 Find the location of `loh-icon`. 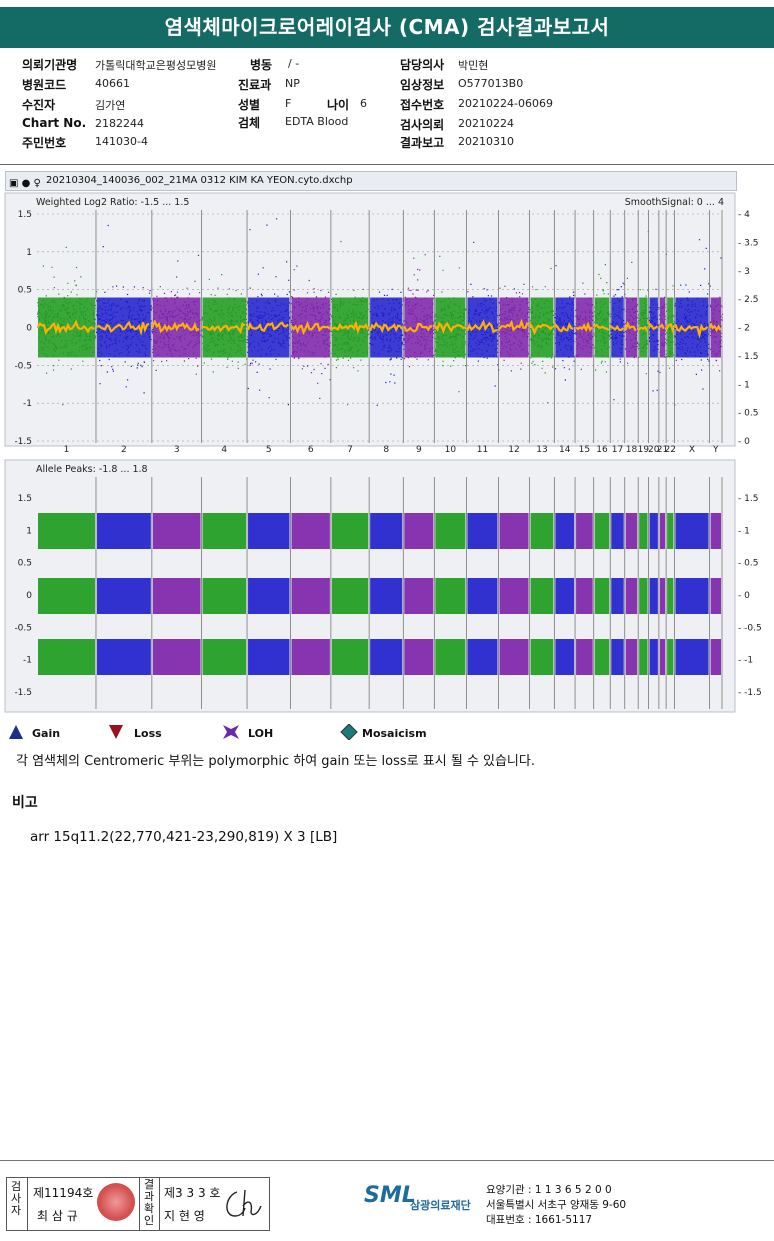

loh-icon is located at coordinates (231, 732).